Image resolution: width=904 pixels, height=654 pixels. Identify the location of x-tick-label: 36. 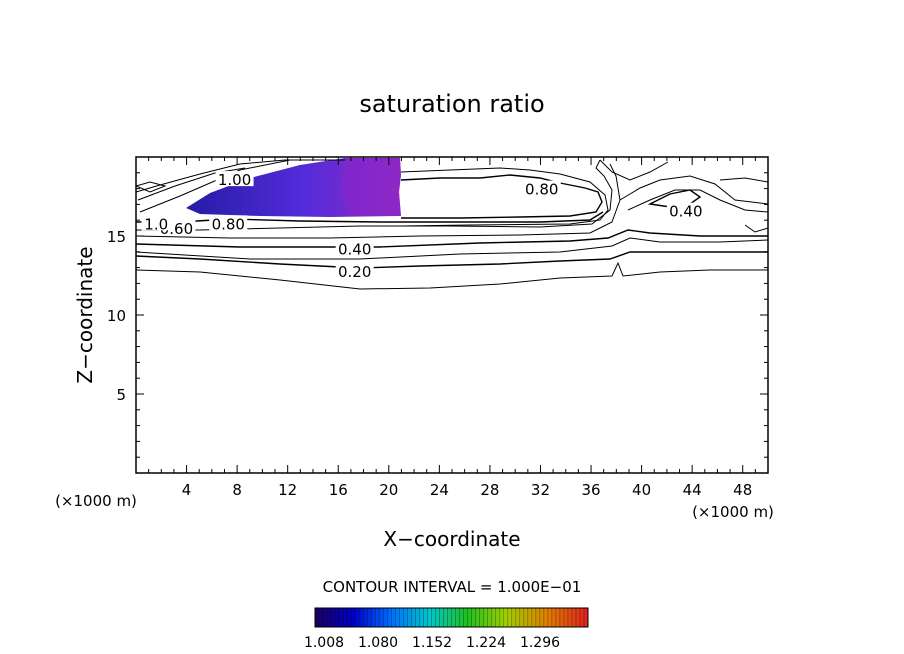
(590, 490).